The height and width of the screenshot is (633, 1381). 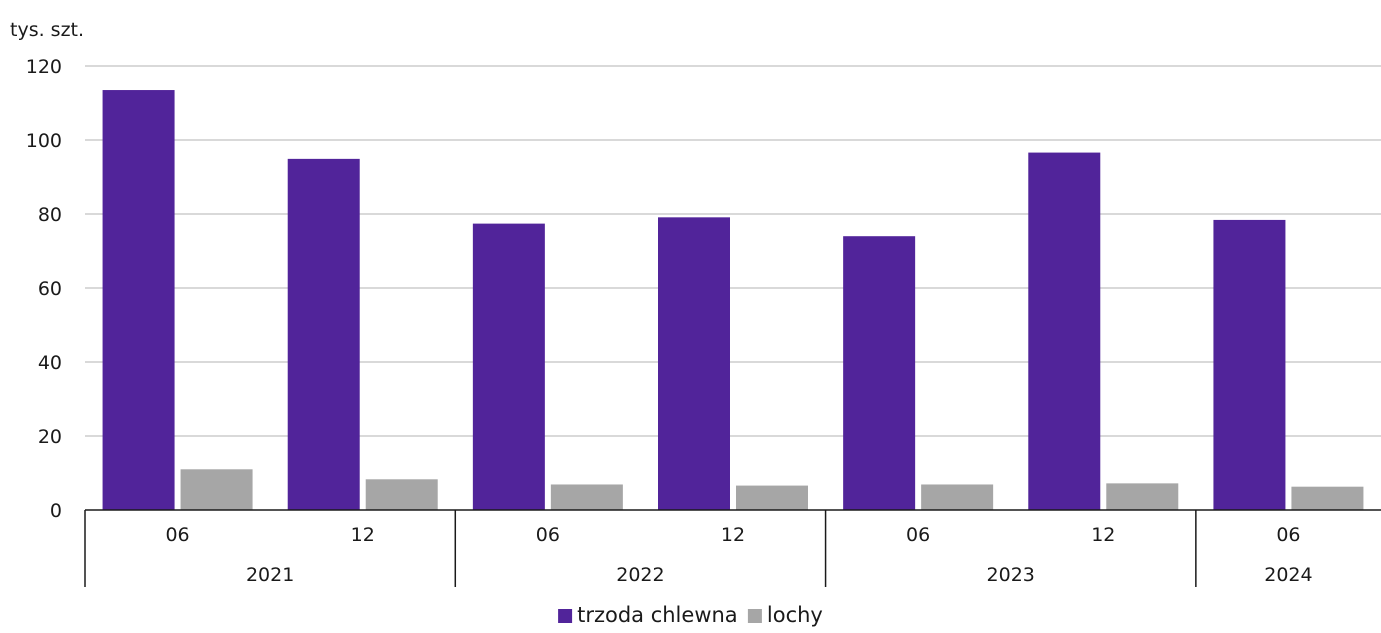 What do you see at coordinates (50, 363) in the screenshot?
I see `y-tick-label: 40` at bounding box center [50, 363].